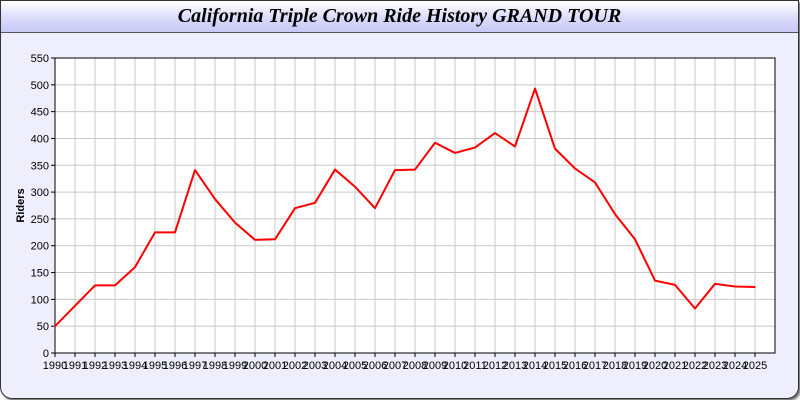  What do you see at coordinates (40, 193) in the screenshot?
I see `y-tick-label: 300` at bounding box center [40, 193].